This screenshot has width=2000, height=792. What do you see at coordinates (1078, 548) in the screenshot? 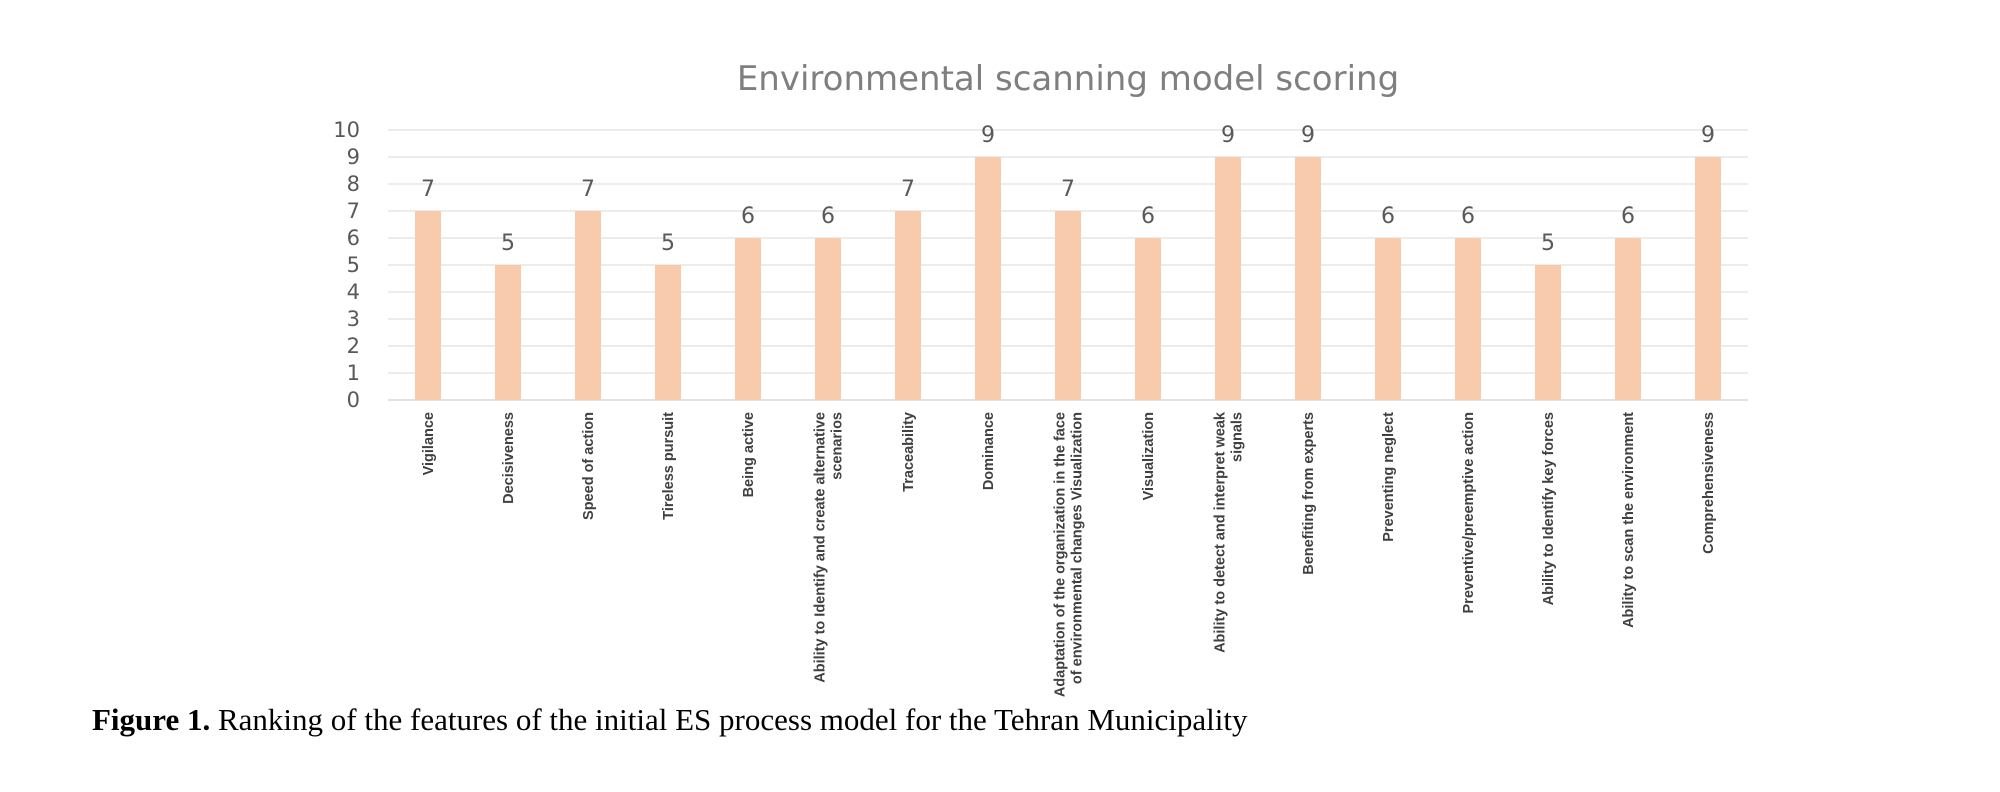
I see `x-tick-label-line: of environmental changes Visualization` at bounding box center [1078, 548].